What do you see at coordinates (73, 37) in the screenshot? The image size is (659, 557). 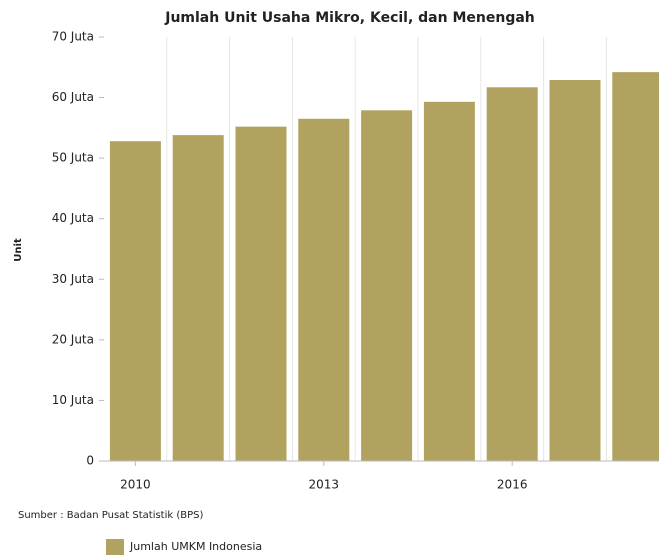 I see `y-tick-label: 70 Juta` at bounding box center [73, 37].